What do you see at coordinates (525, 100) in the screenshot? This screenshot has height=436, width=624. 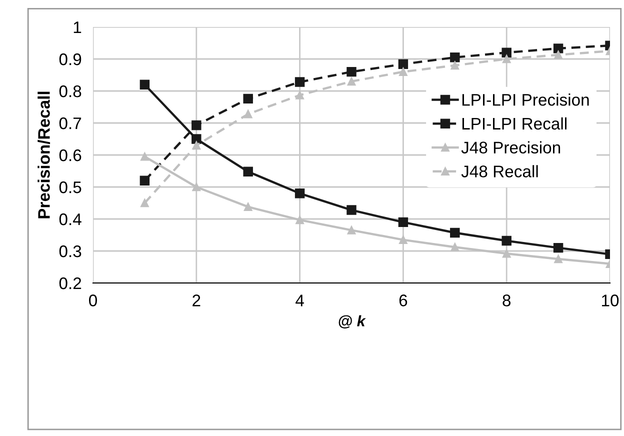 I see `legend-label: LPI-LPI Precision` at bounding box center [525, 100].